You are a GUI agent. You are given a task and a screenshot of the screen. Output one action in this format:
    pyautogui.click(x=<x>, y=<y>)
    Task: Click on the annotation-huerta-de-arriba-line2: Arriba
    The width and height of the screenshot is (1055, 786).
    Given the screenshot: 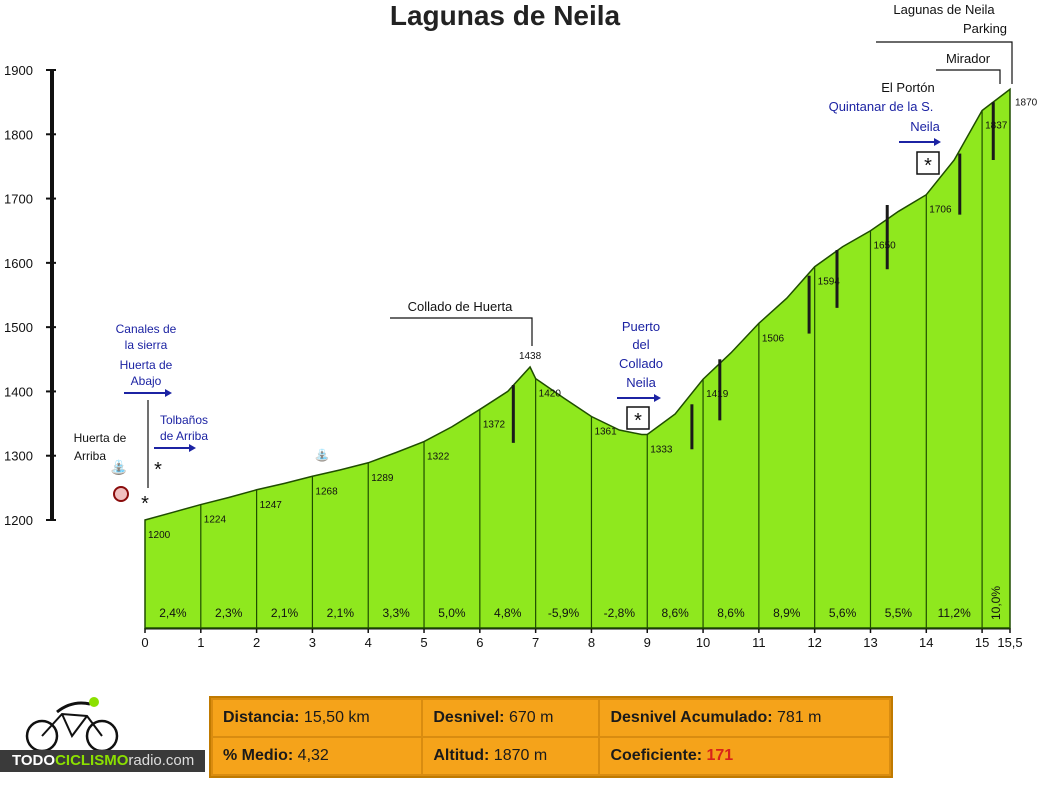 What is the action you would take?
    pyautogui.click(x=90, y=456)
    